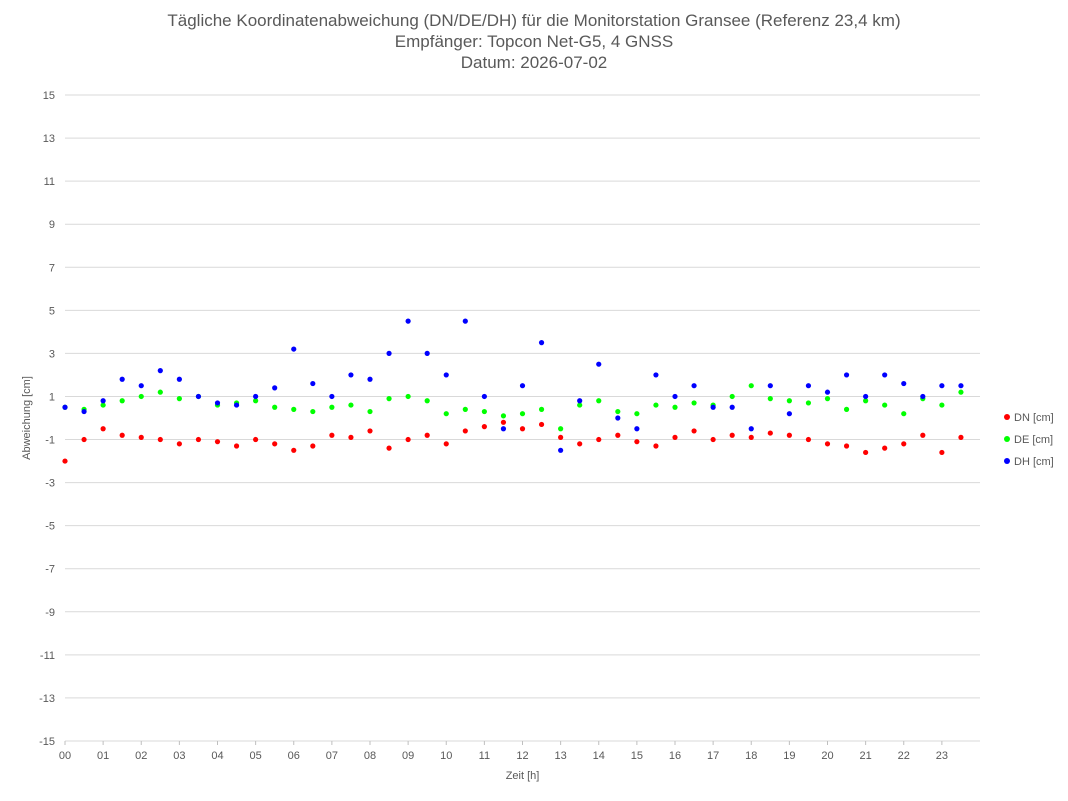 The width and height of the screenshot is (1068, 801). What do you see at coordinates (50, 613) in the screenshot?
I see `y-tick-label: -9` at bounding box center [50, 613].